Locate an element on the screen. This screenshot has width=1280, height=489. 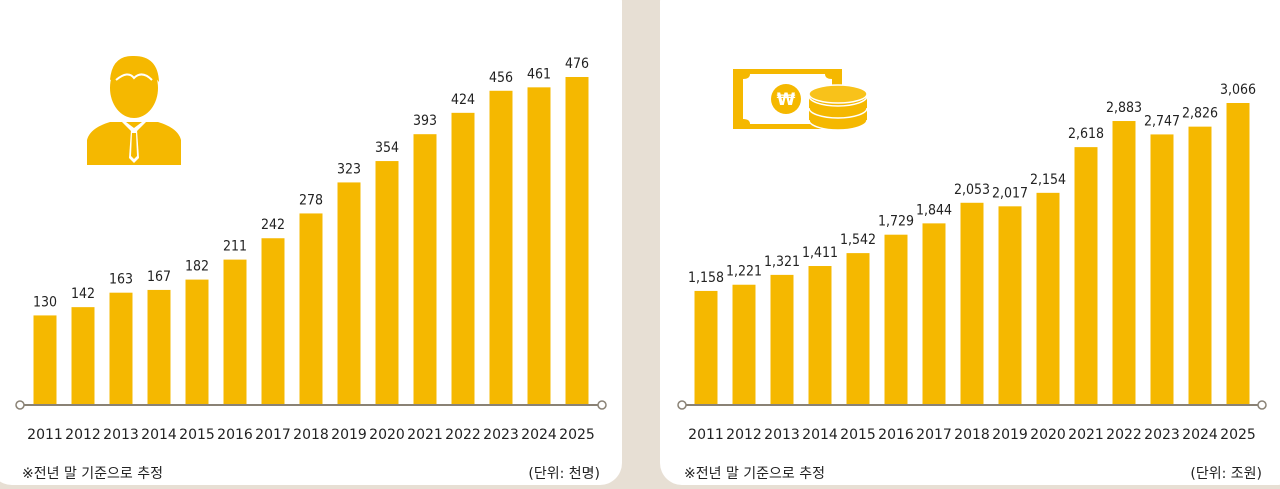
year-label: 2011 is located at coordinates (706, 435).